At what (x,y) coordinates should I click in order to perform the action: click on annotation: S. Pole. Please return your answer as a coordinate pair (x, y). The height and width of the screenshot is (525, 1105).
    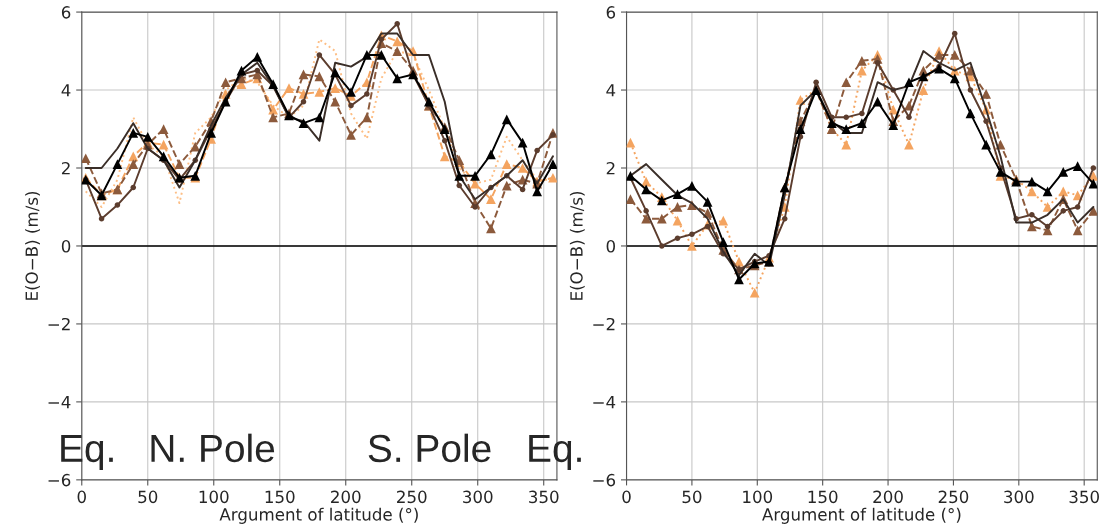
    Looking at the image, I should click on (429, 448).